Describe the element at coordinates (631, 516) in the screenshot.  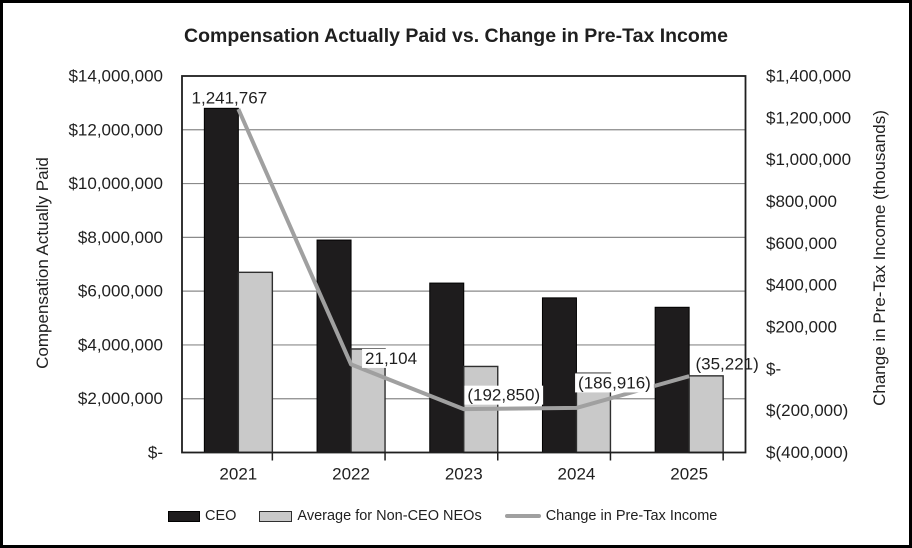
I see `legend-label-pretax-income: Change in Pre-Tax Income` at that location.